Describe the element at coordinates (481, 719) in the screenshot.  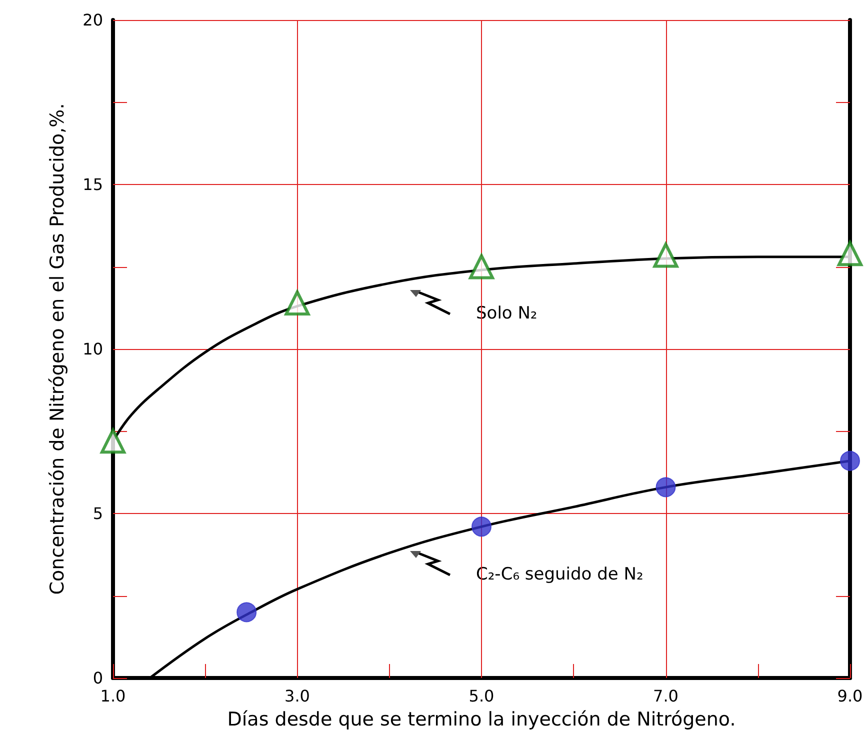
I see `x-axis-title: Días desde que se termino la inyección de Nitrógeno.` at that location.